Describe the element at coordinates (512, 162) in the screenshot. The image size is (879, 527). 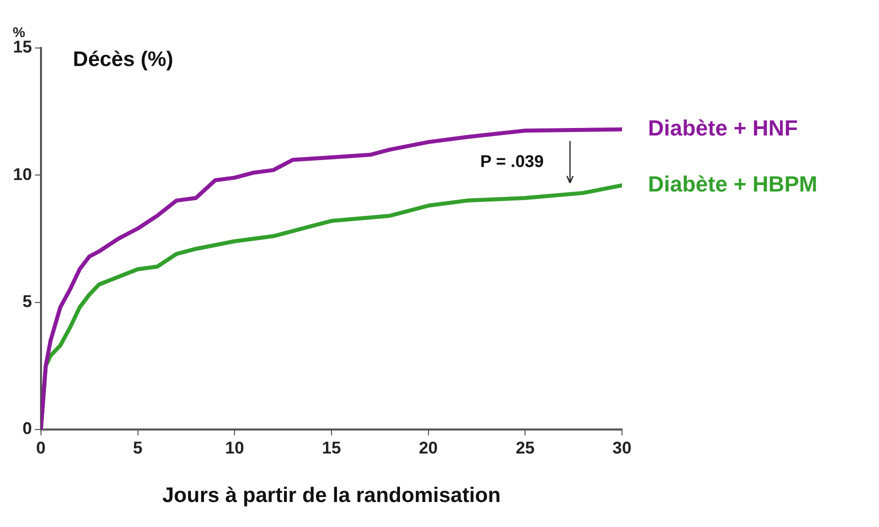
I see `annotation: P = .039` at that location.